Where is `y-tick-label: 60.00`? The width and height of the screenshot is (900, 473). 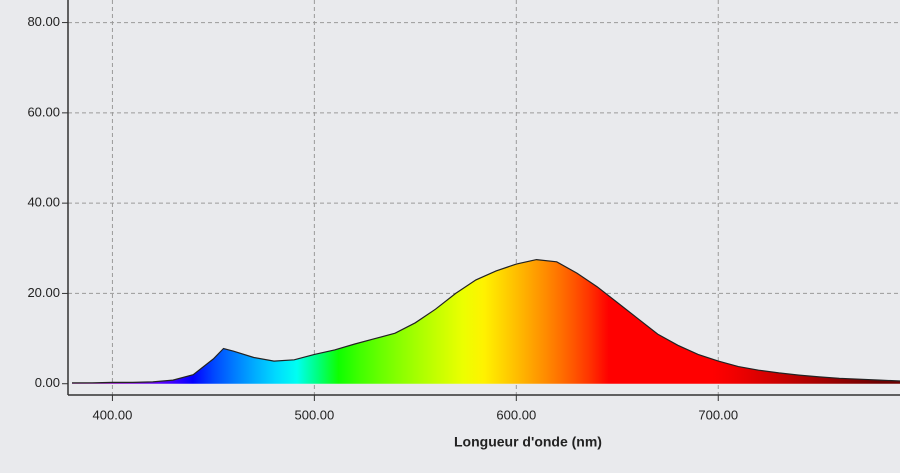
y-tick-label: 60.00 is located at coordinates (43, 111).